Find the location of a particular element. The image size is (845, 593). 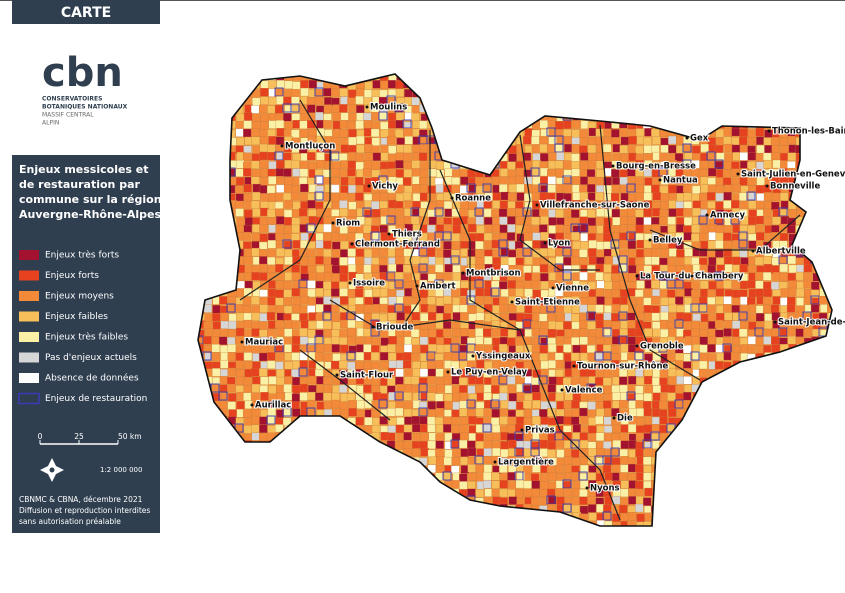

logo-line: ALPIN is located at coordinates (50, 123).